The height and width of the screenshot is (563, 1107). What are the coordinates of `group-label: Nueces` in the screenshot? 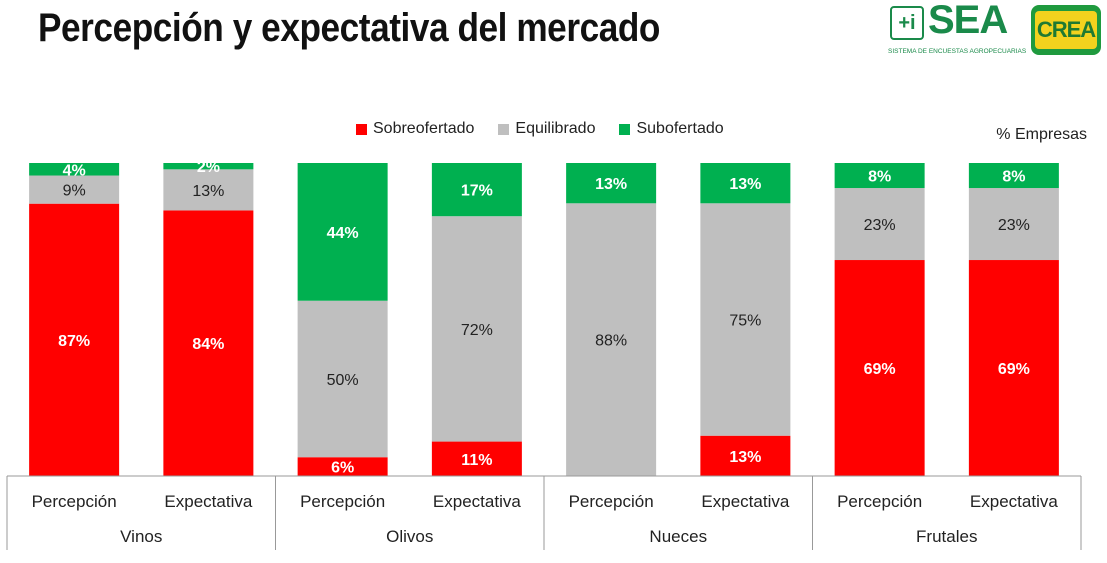 It's located at (678, 536).